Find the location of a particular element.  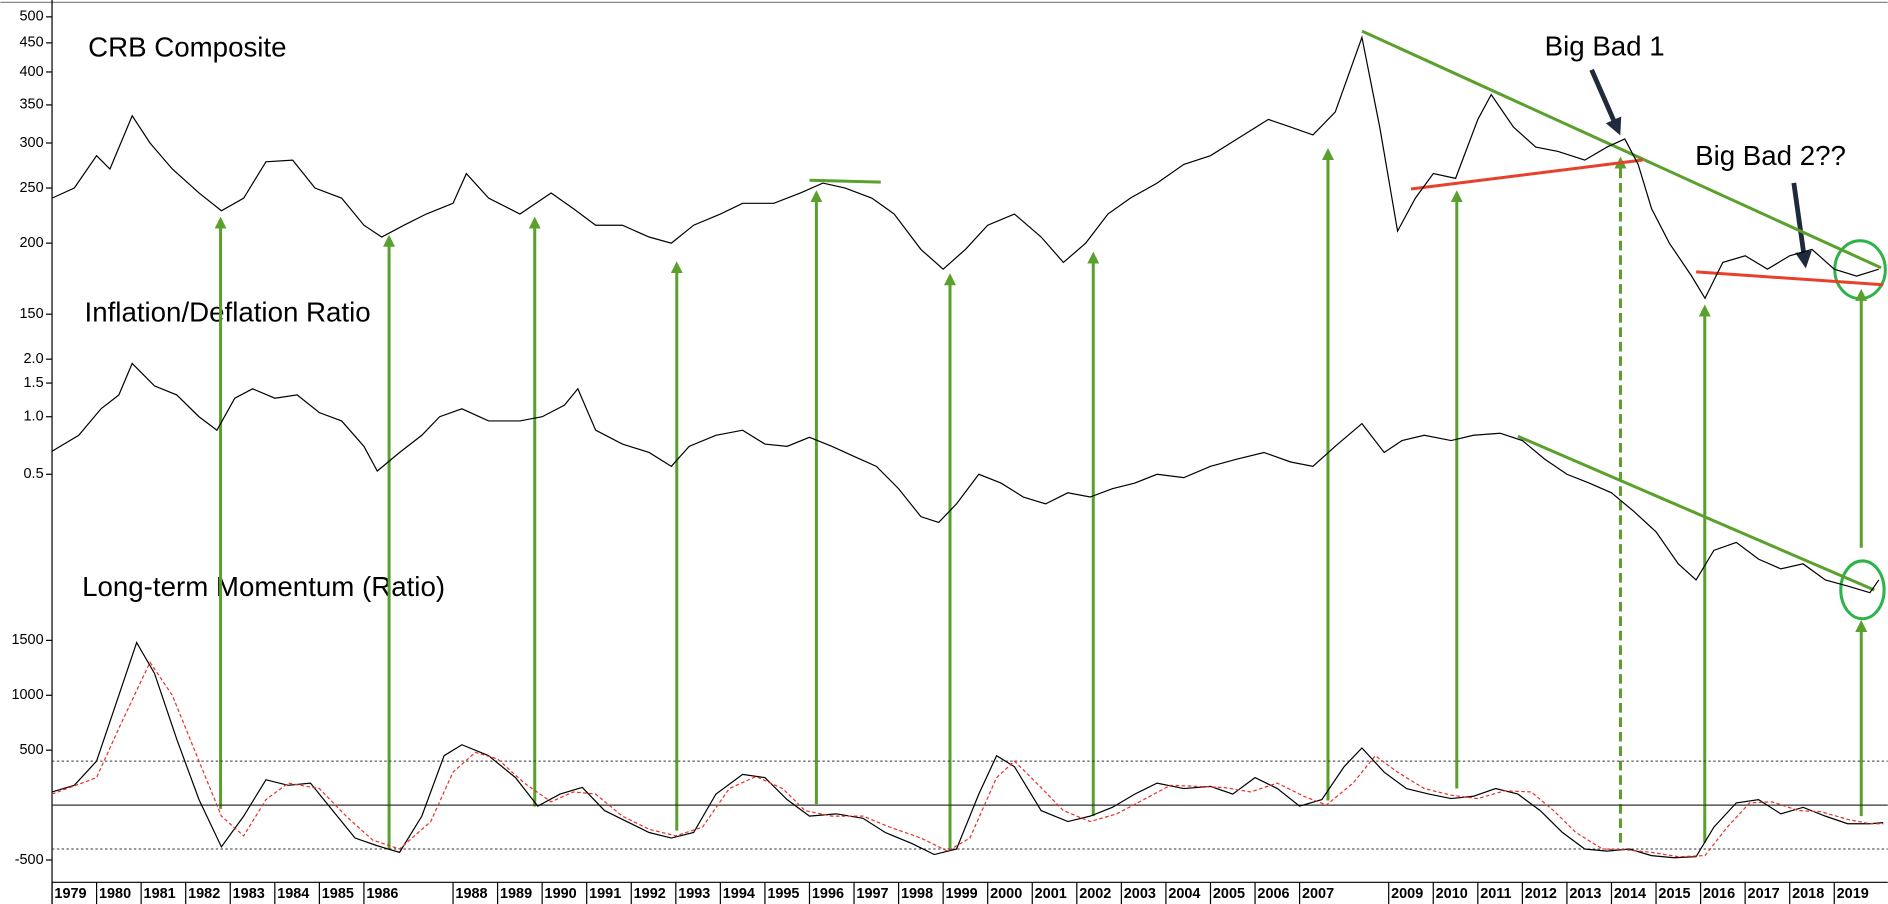

y-tick-label: 1.0 is located at coordinates (34, 417).